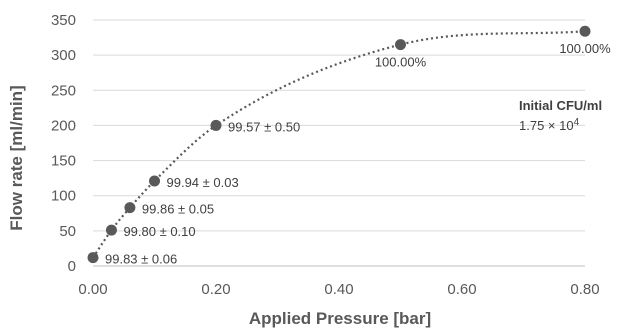 This screenshot has height=329, width=618. What do you see at coordinates (63, 125) in the screenshot?
I see `y-tick-label: 200` at bounding box center [63, 125].